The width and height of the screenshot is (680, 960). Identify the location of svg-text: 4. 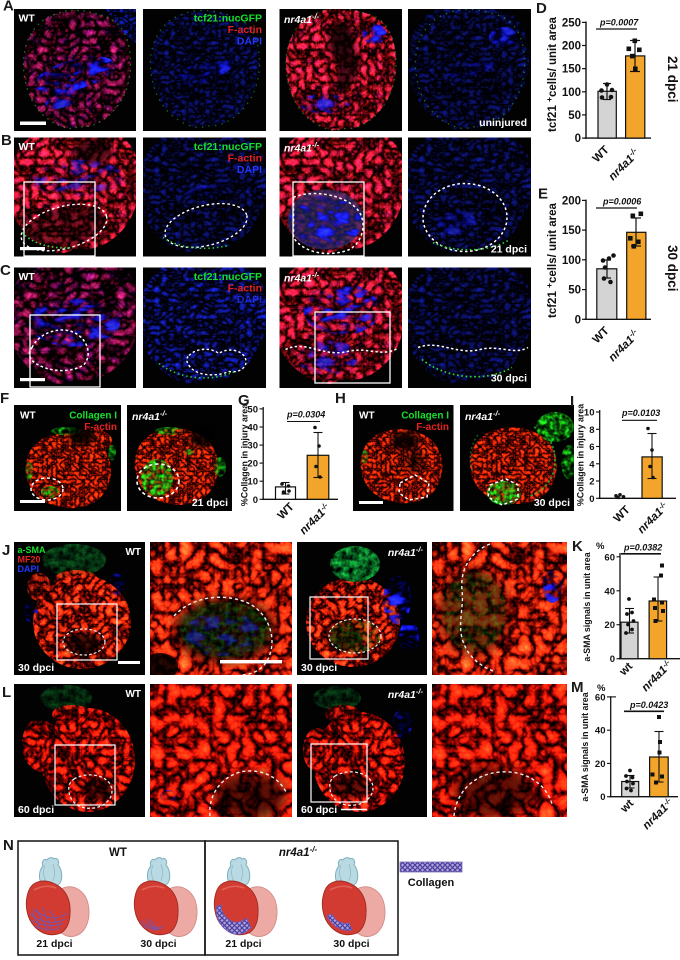
(592, 464).